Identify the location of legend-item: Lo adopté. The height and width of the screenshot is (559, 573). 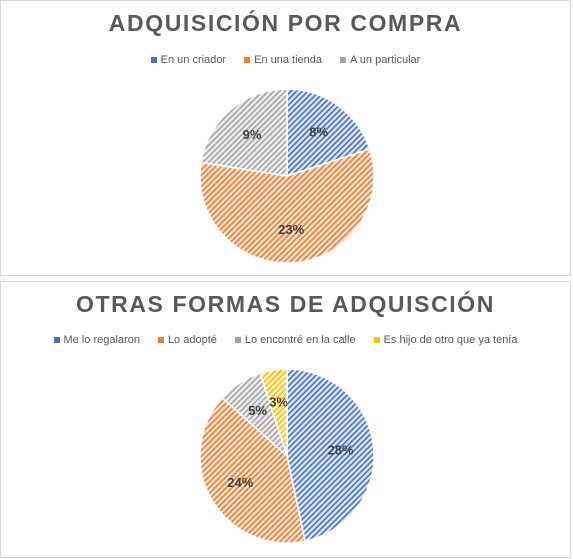
(187, 340).